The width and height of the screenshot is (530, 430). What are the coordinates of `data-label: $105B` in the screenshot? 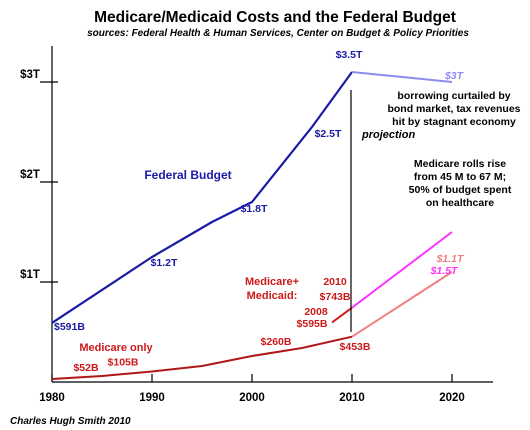 It's located at (123, 363).